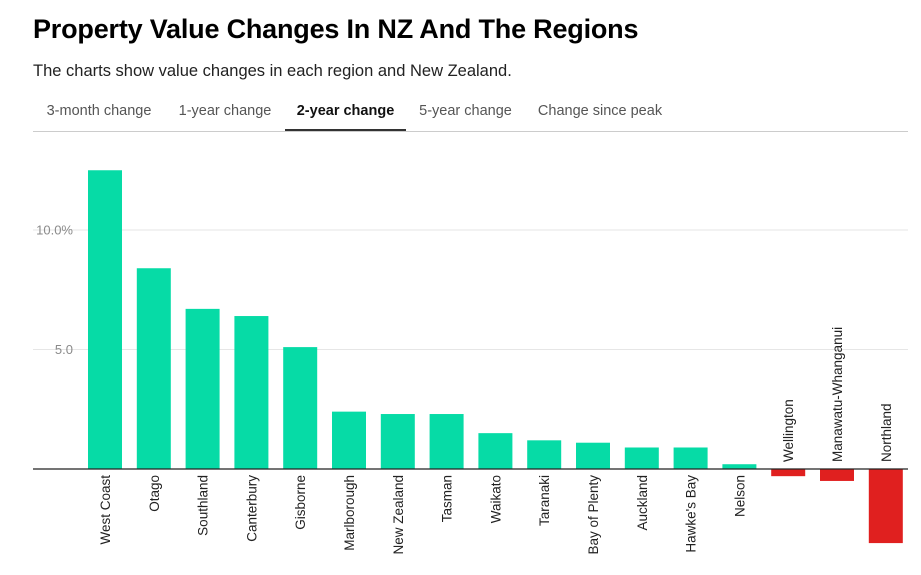  I want to click on category-label: Auckland, so click(642, 503).